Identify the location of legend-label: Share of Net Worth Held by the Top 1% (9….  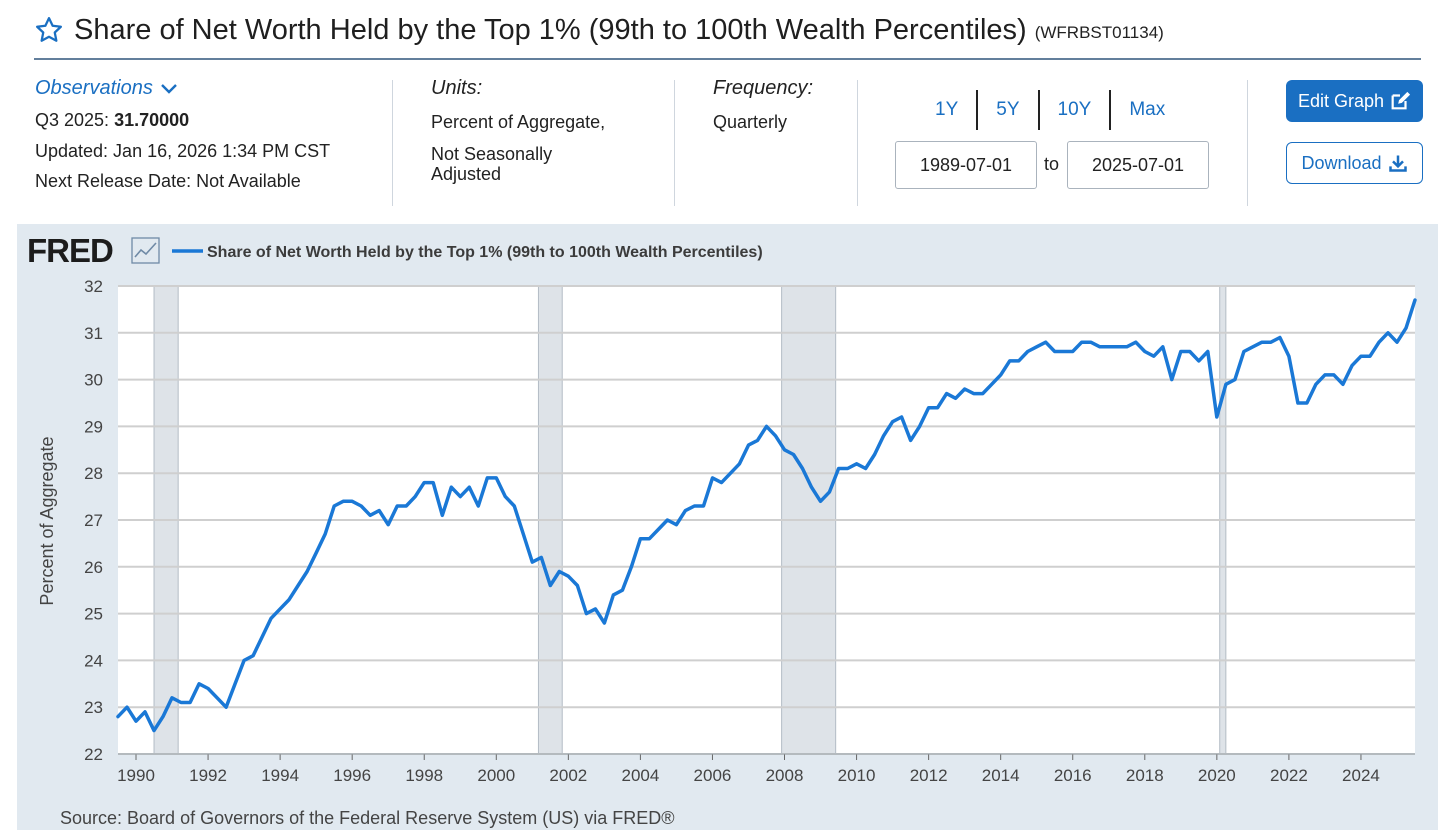
(485, 252).